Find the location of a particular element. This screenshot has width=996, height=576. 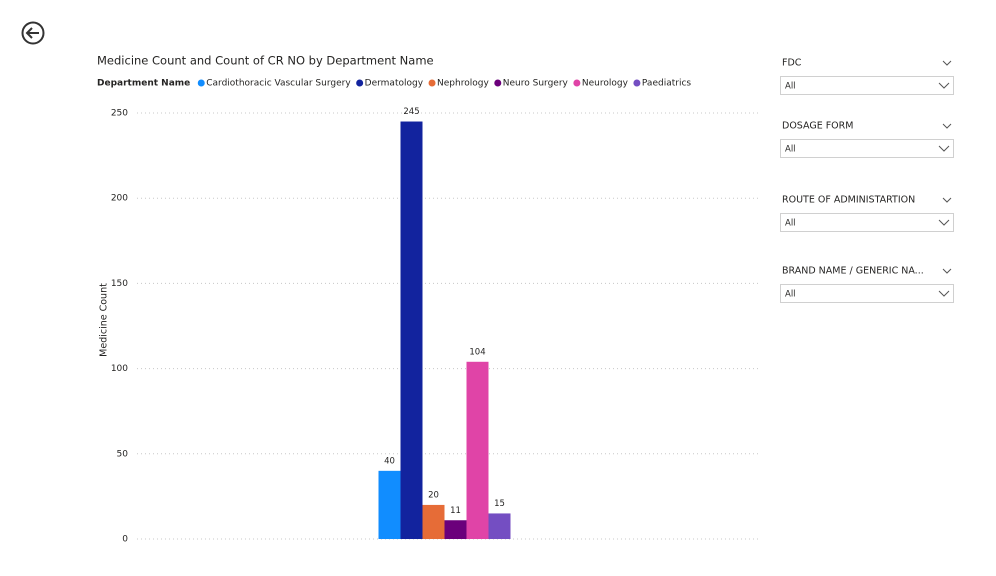

slicer: FDC All is located at coordinates (867, 76).